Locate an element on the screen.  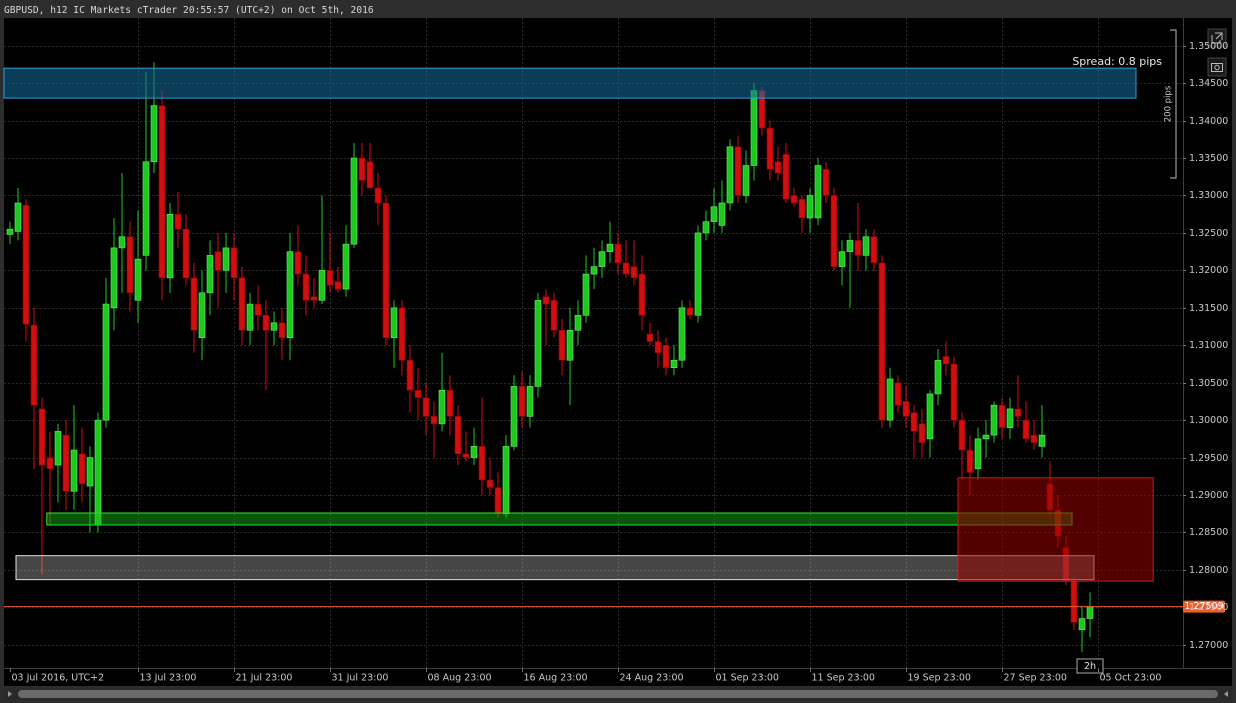
y-tick-label: 1.32000 is located at coordinates (1208, 270).